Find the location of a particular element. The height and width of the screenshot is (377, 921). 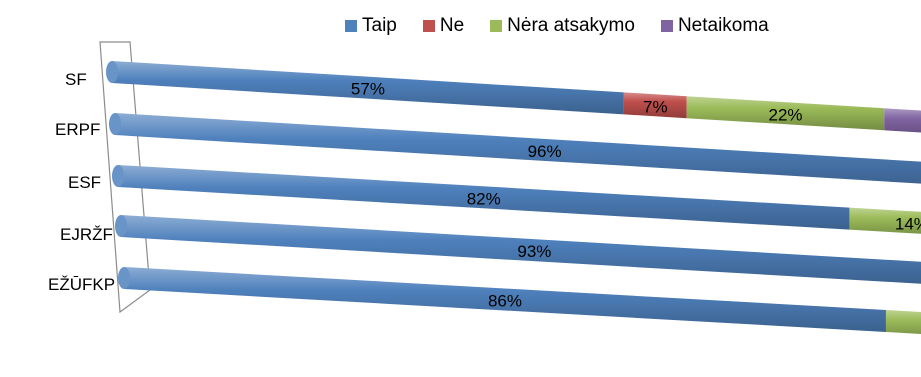

bar-SF-Netaikoma is located at coordinates (902, 120).